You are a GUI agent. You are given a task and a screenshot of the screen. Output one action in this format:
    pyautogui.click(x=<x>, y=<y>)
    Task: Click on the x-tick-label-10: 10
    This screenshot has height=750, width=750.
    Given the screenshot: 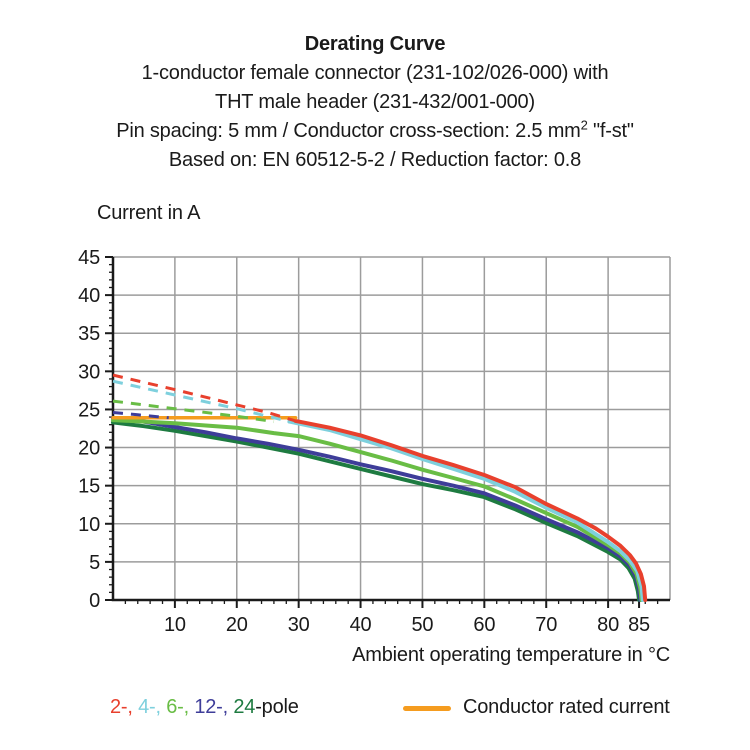 What is the action you would take?
    pyautogui.click(x=175, y=625)
    